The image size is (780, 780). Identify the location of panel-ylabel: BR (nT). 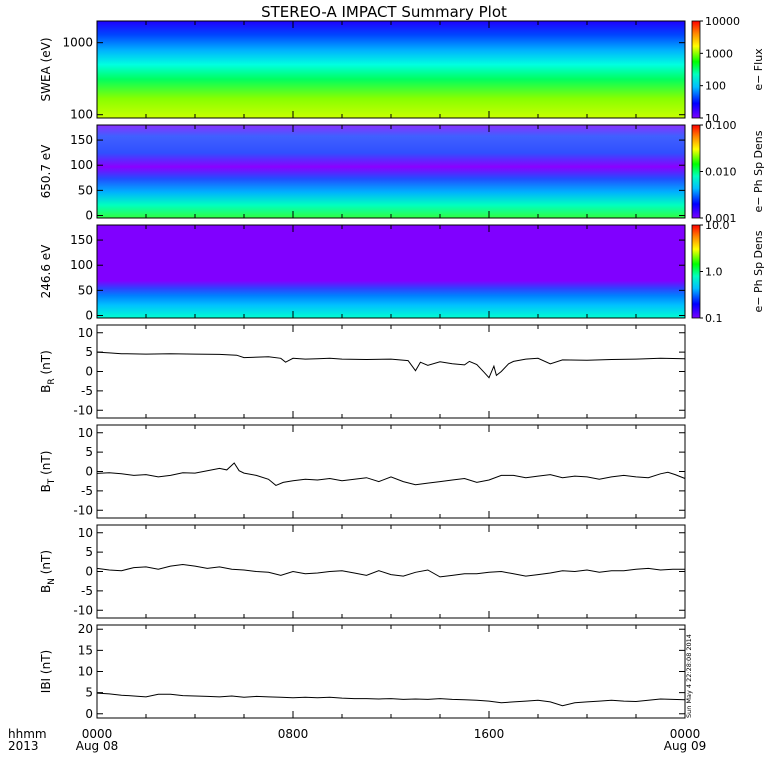
(48, 371).